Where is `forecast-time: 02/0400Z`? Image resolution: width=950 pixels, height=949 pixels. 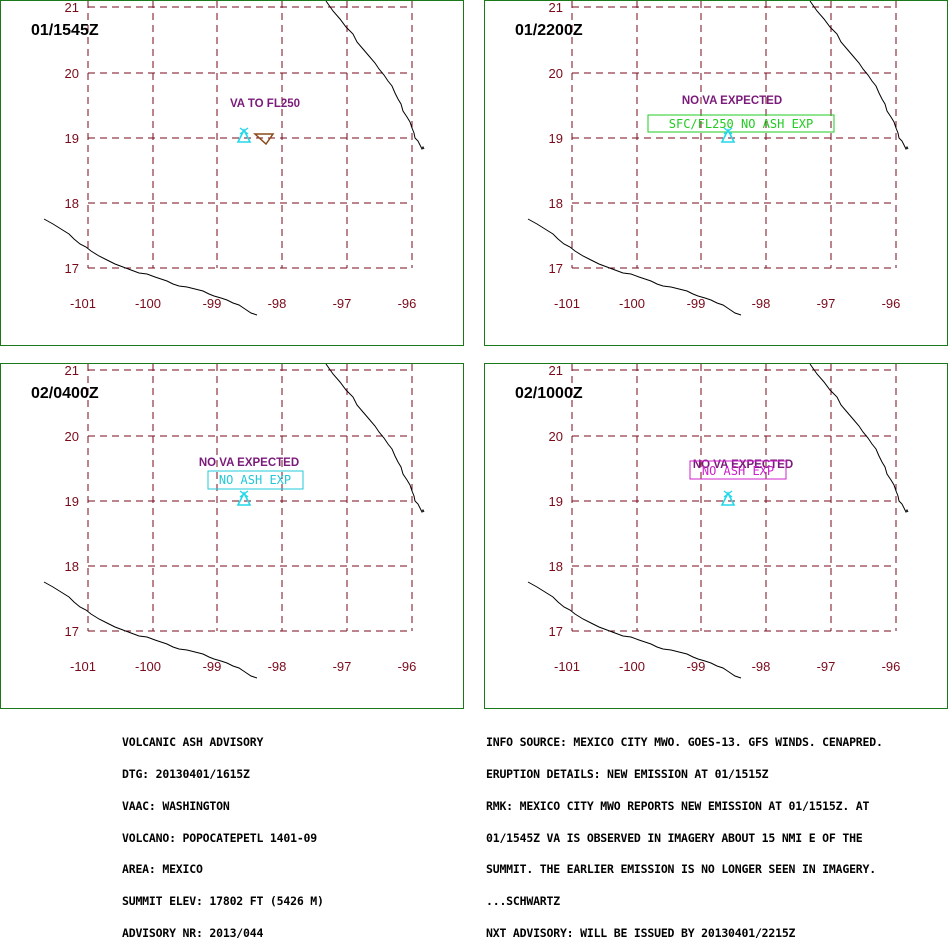
forecast-time: 02/0400Z is located at coordinates (65, 393).